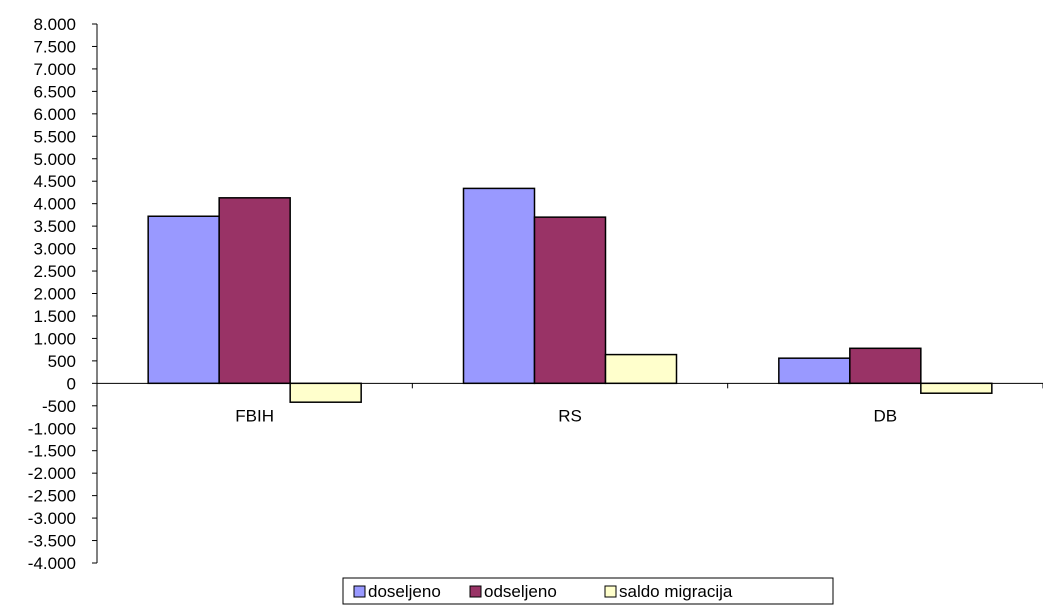 The width and height of the screenshot is (1043, 606). I want to click on y-tick-label: 6.000, so click(54, 114).